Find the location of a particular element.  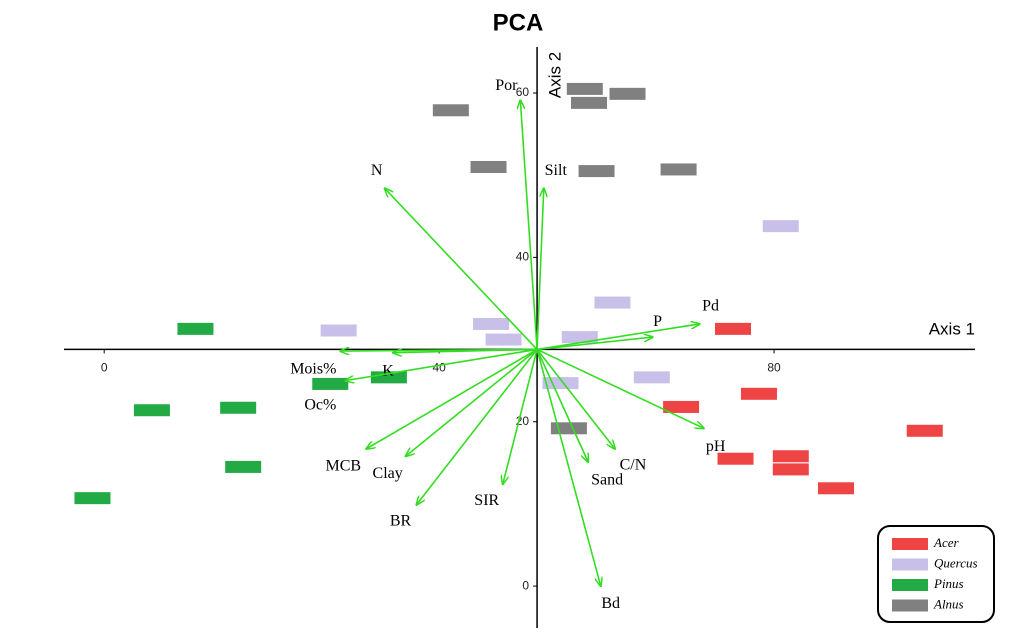

x-tick-label: 80 is located at coordinates (774, 368).